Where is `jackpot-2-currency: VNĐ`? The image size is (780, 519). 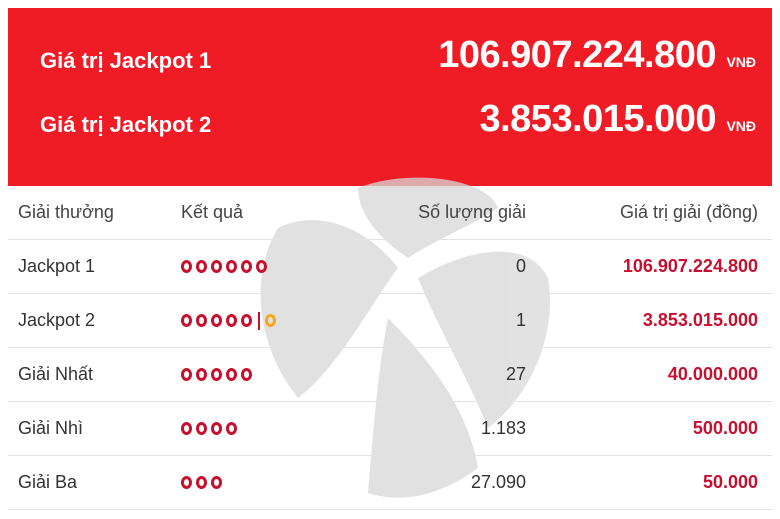 jackpot-2-currency: VNĐ is located at coordinates (741, 126).